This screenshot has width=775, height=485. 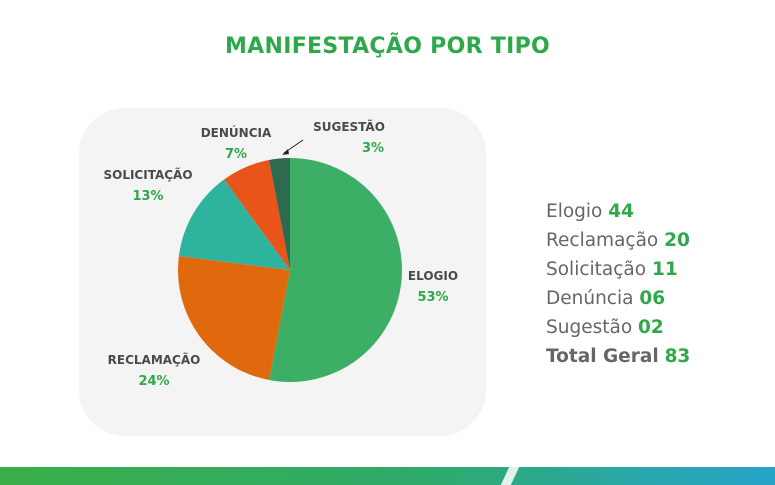 I want to click on legend-item-name: Denúncia, so click(x=590, y=298).